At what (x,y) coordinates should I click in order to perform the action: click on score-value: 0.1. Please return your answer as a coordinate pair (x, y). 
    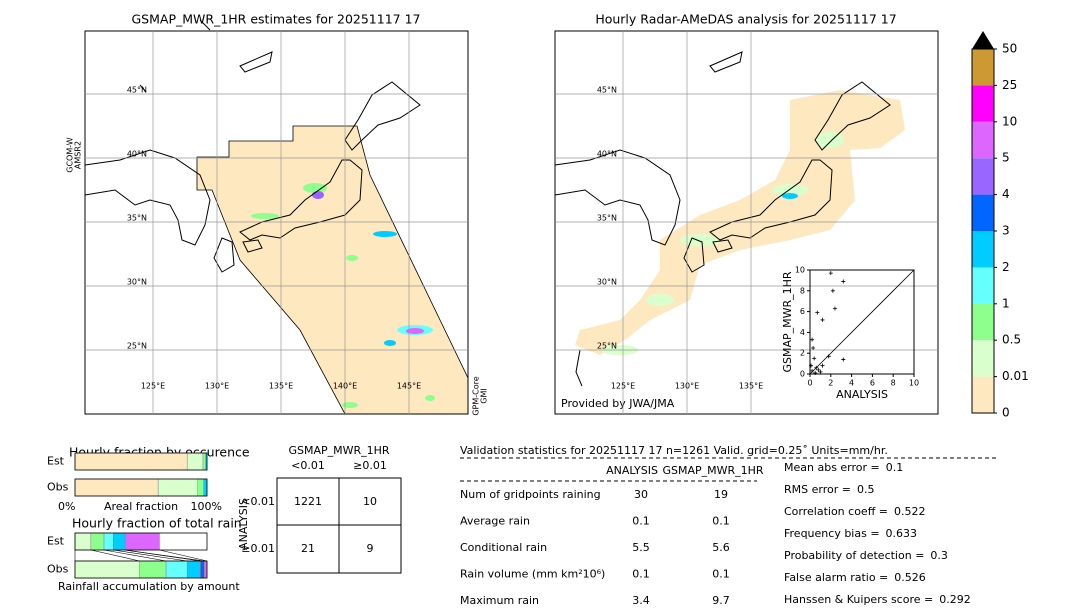
    Looking at the image, I should click on (895, 467).